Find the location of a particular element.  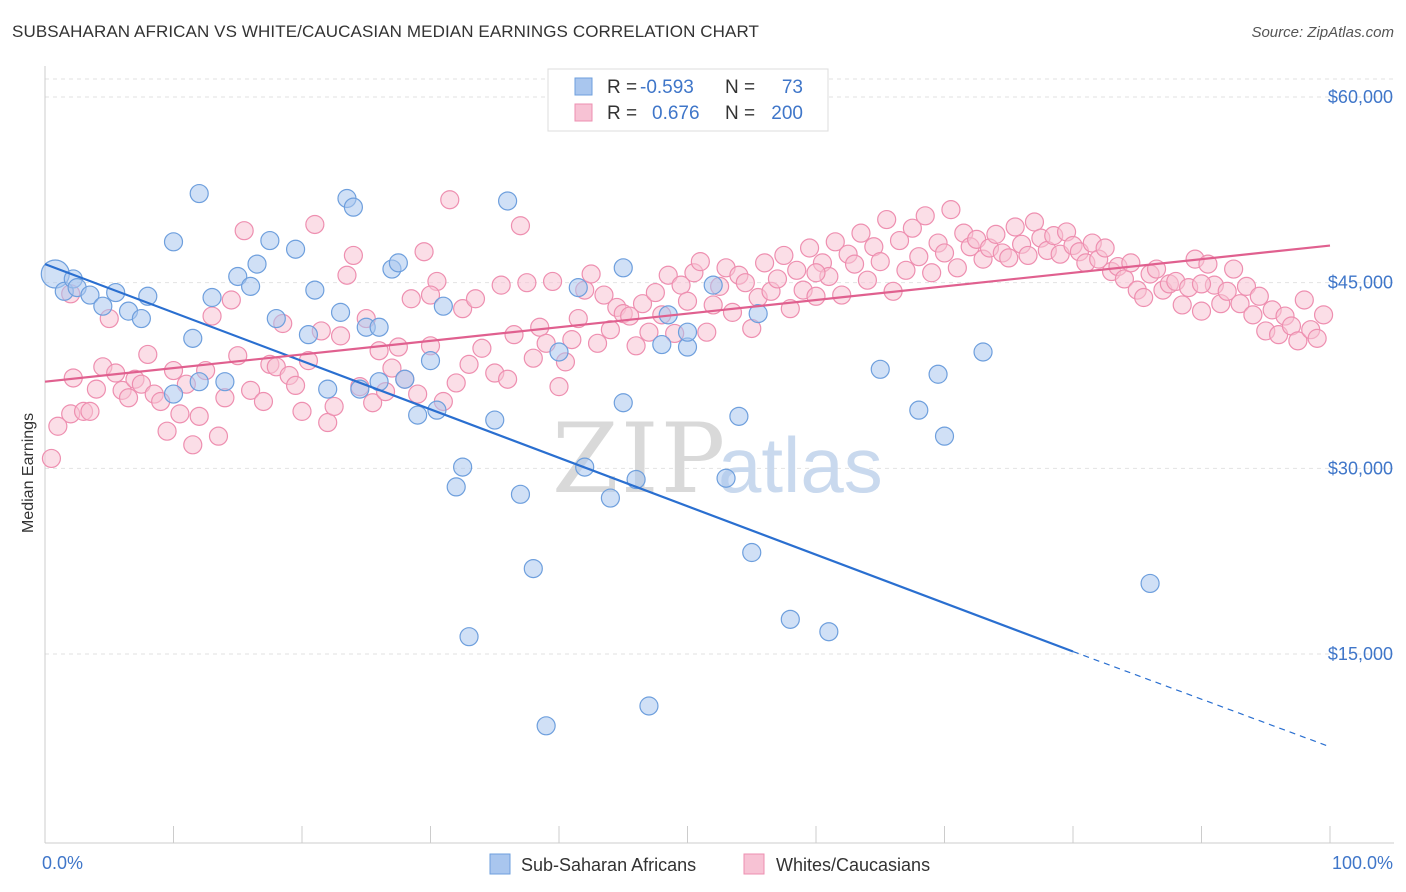

legend-r-label-pink: R = is located at coordinates (622, 113).